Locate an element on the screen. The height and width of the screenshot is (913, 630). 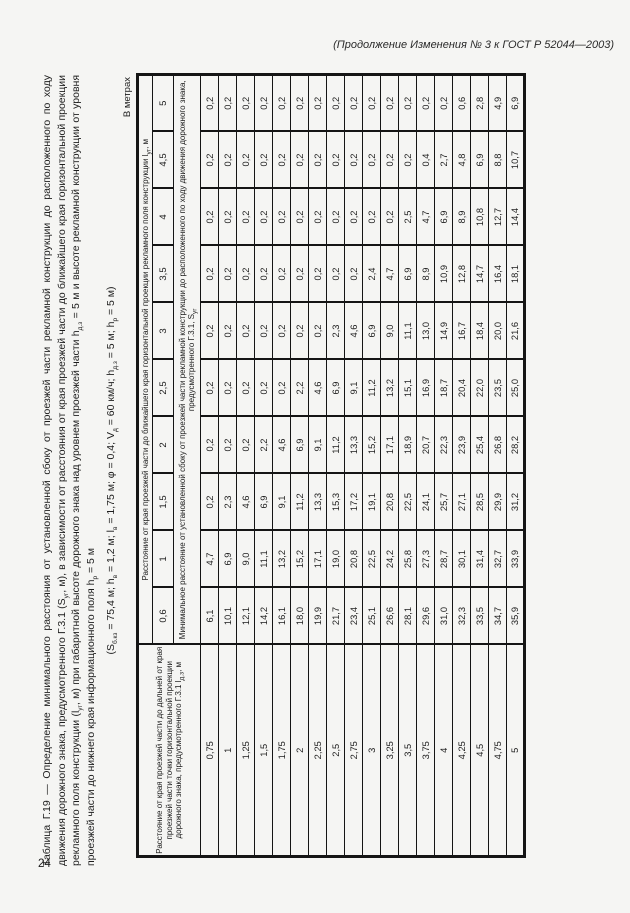
data-cell: 25,4 is located at coordinates (479, 445).